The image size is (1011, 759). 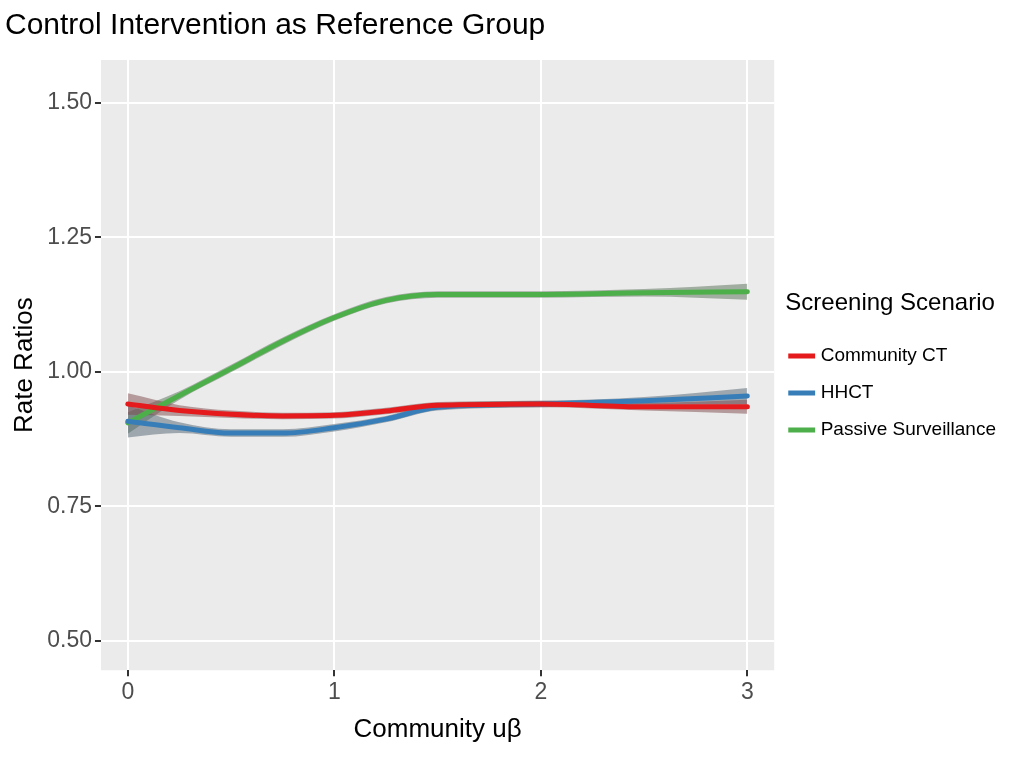 I want to click on x-tick-label: 3, so click(x=747, y=691).